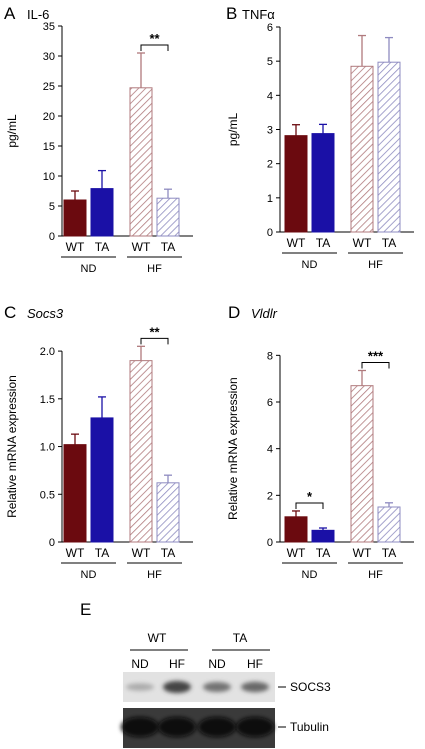 The height and width of the screenshot is (749, 425). What do you see at coordinates (270, 356) in the screenshot?
I see `y-tick-label-4: 8` at bounding box center [270, 356].